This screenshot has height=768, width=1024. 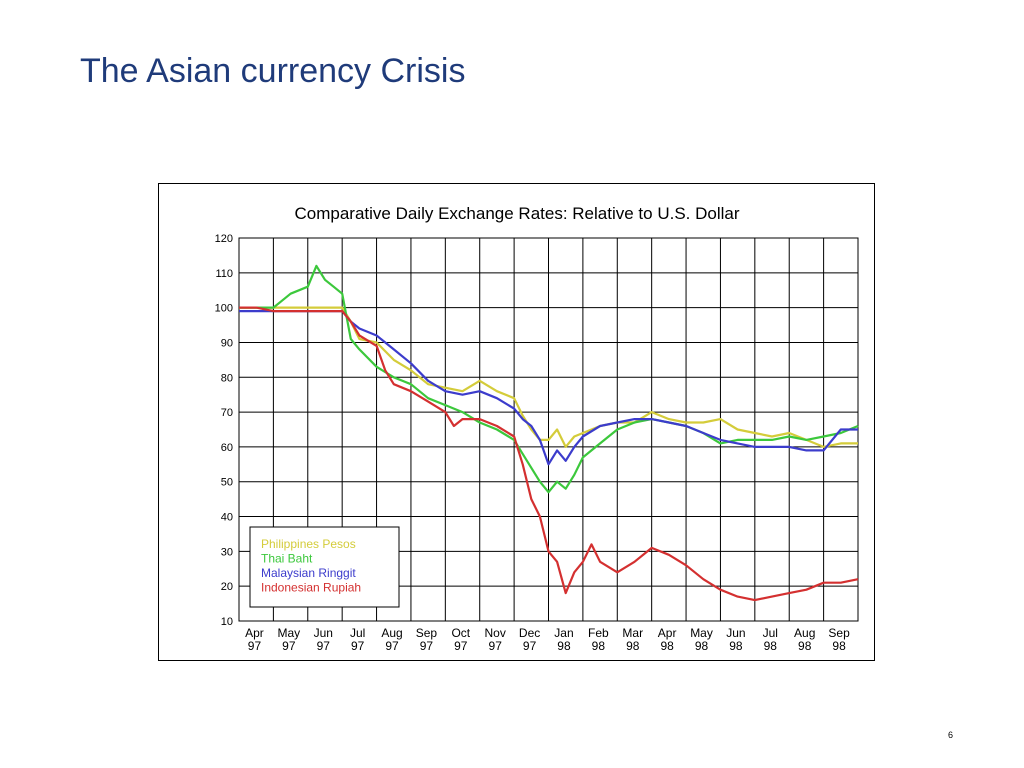 I want to click on y-tick-label: 20, so click(x=227, y=587).